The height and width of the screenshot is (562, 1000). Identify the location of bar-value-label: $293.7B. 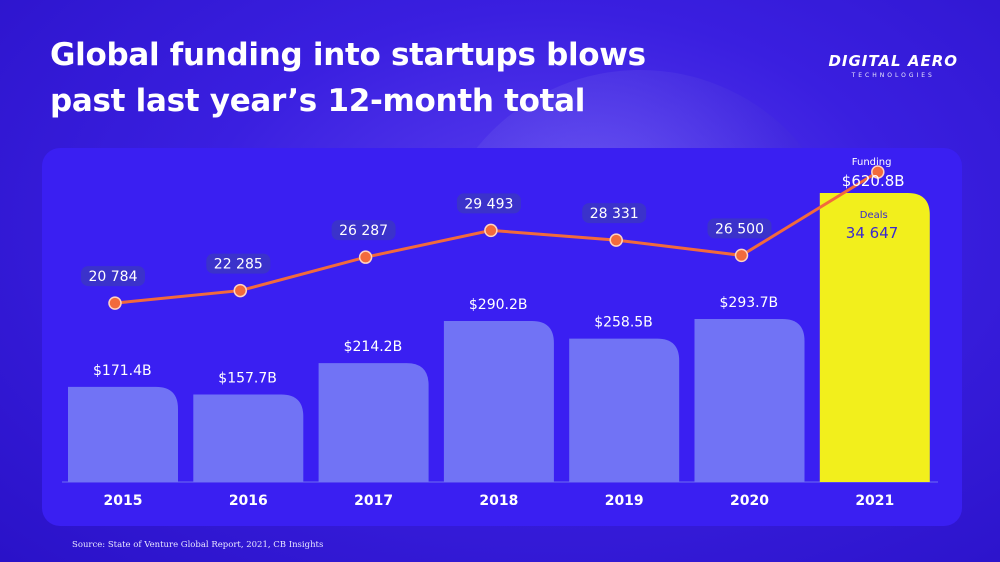
(749, 303).